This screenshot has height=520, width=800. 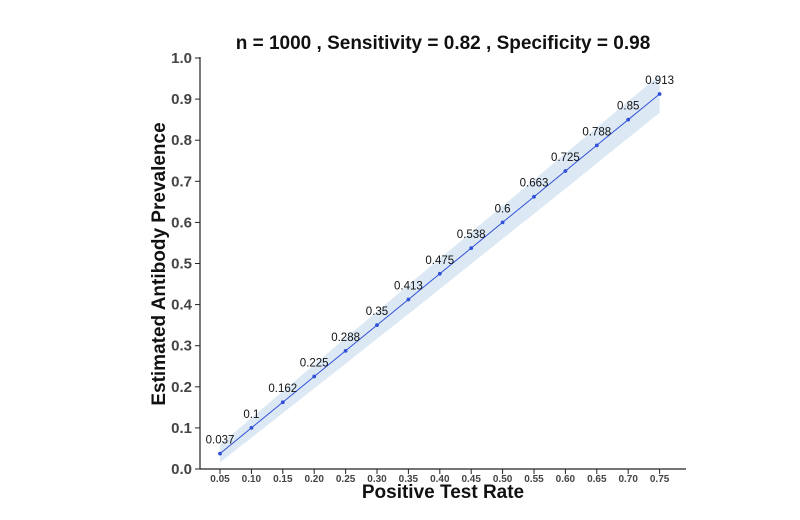 What do you see at coordinates (345, 338) in the screenshot?
I see `data-label: 0.288` at bounding box center [345, 338].